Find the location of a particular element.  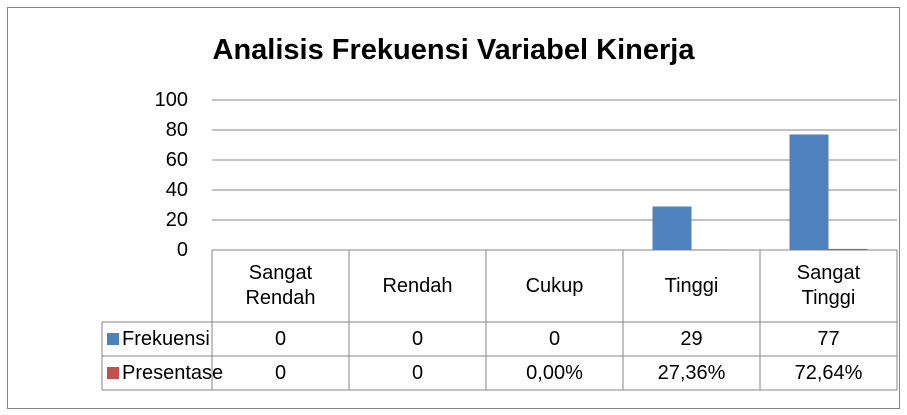

data-label: 77 is located at coordinates (828, 338).